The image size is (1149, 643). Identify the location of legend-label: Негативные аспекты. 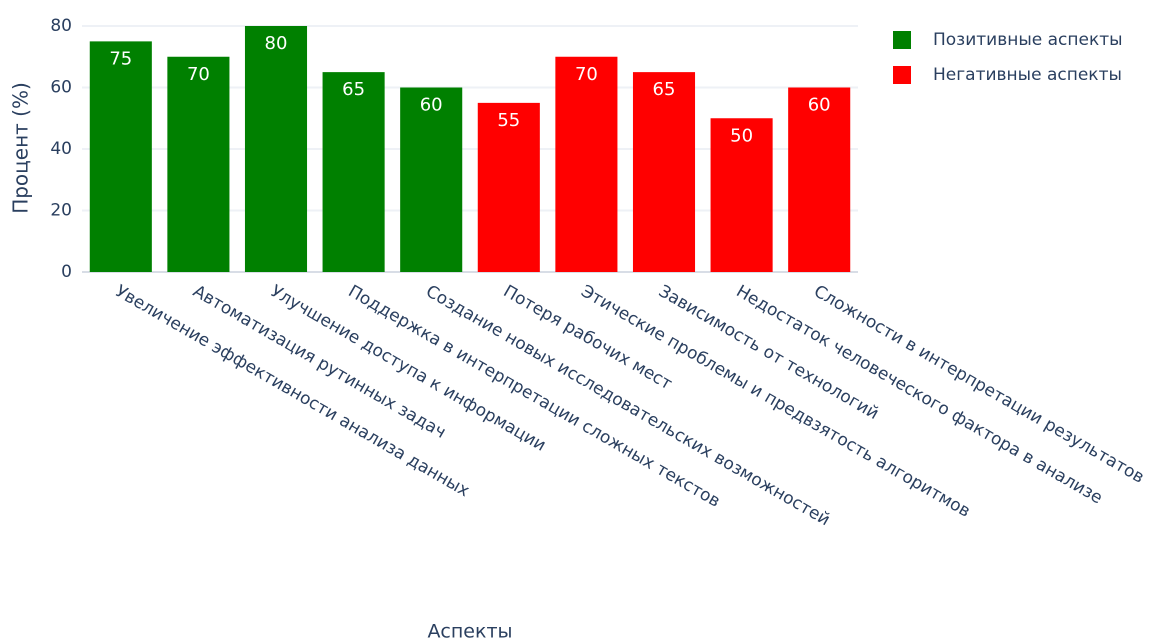
(1027, 75).